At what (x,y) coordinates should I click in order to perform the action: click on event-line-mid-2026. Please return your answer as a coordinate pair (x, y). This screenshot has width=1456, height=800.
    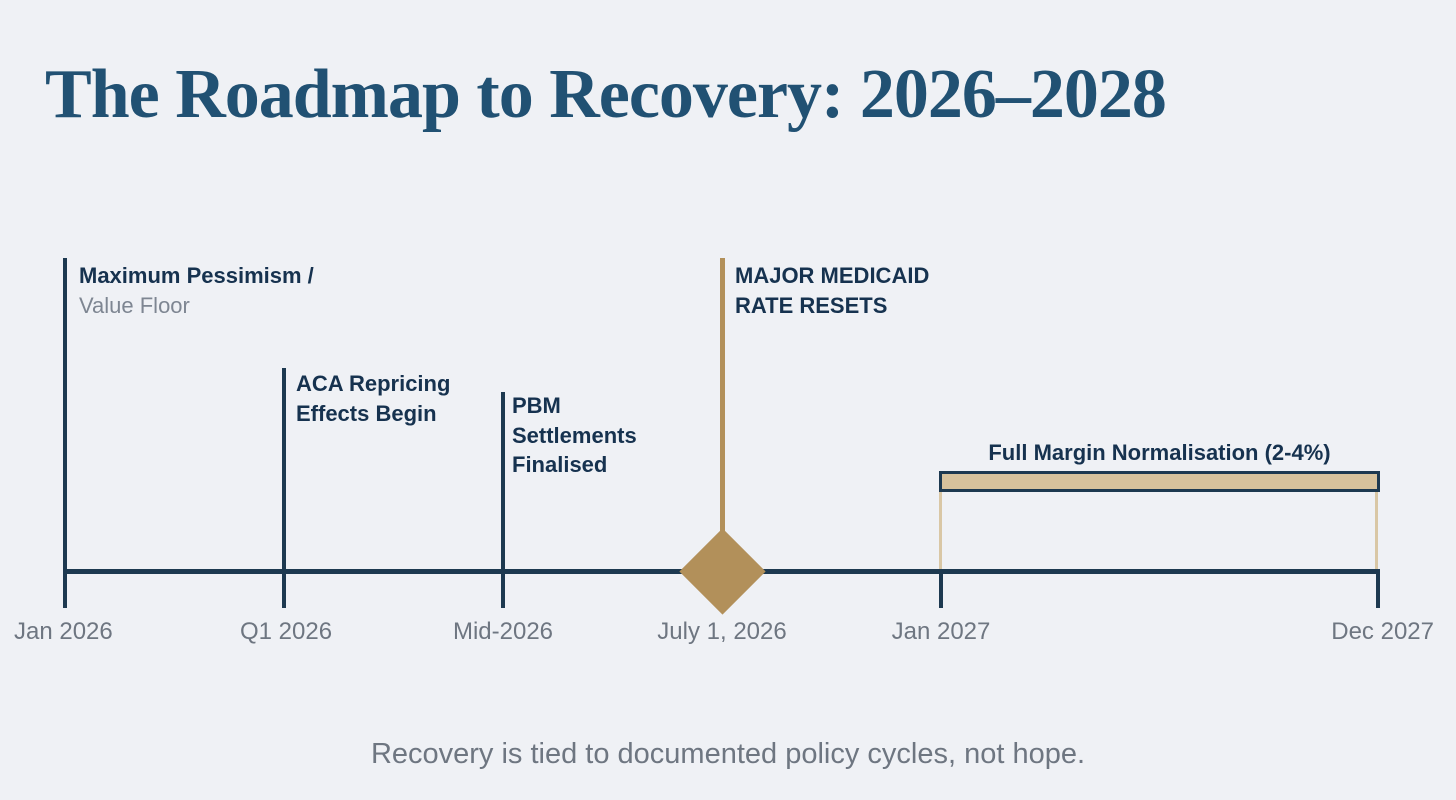
    Looking at the image, I should click on (503, 500).